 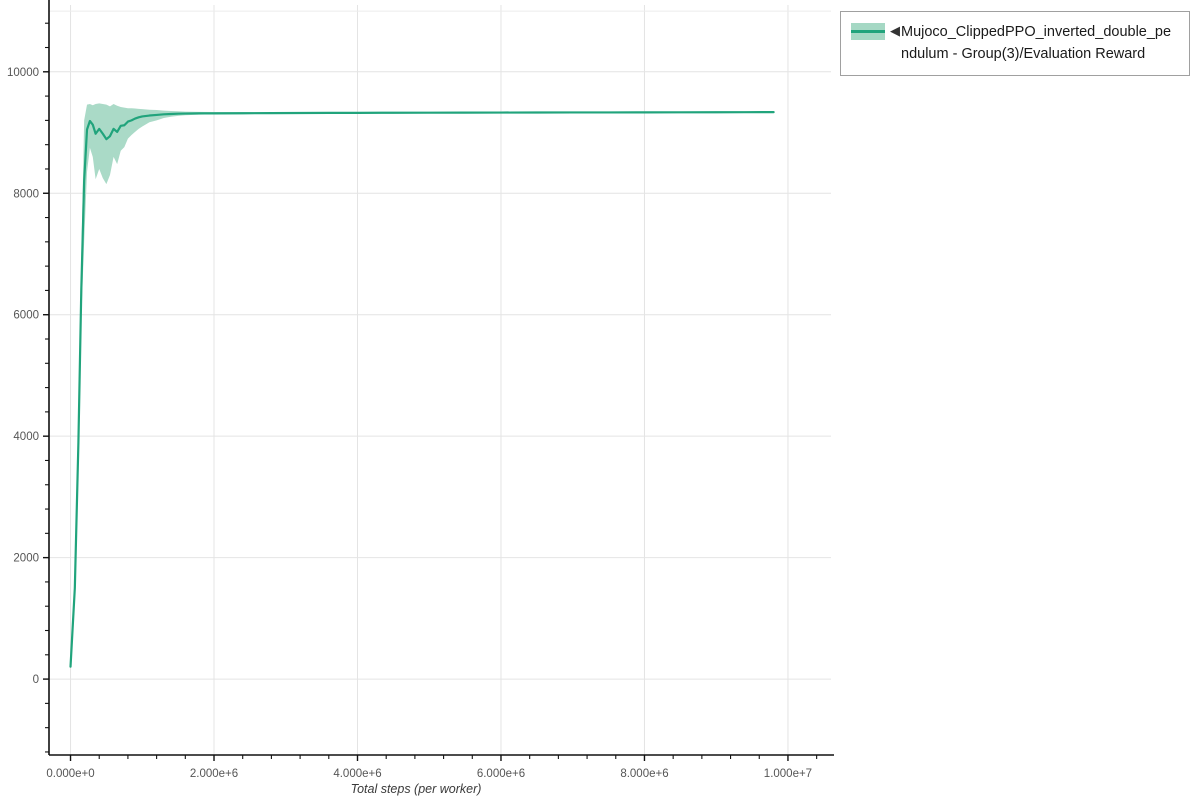 What do you see at coordinates (644, 774) in the screenshot?
I see `svg-text: 8.000e+6` at bounding box center [644, 774].